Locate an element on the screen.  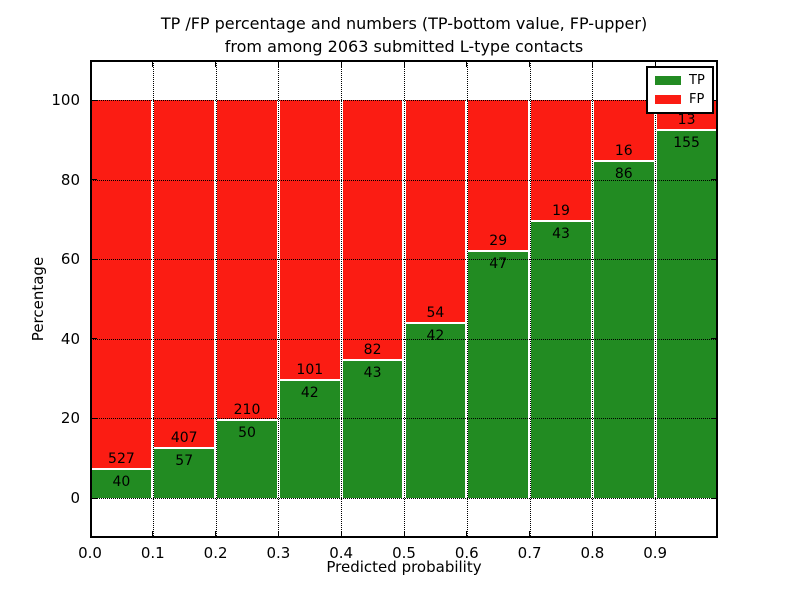
x-tick-label: 0.3 is located at coordinates (278, 553).